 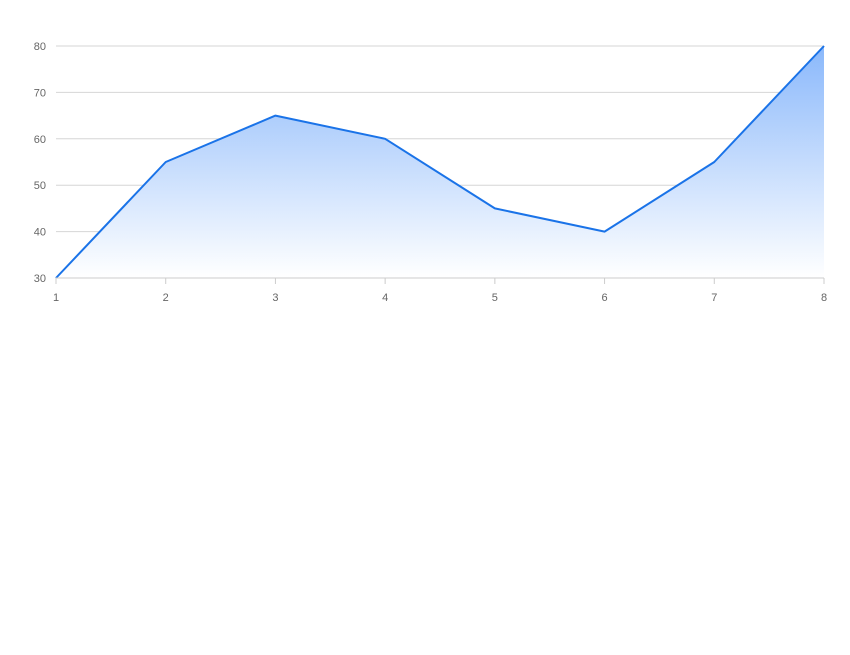 What do you see at coordinates (40, 140) in the screenshot?
I see `y-tick-label-60: 60` at bounding box center [40, 140].